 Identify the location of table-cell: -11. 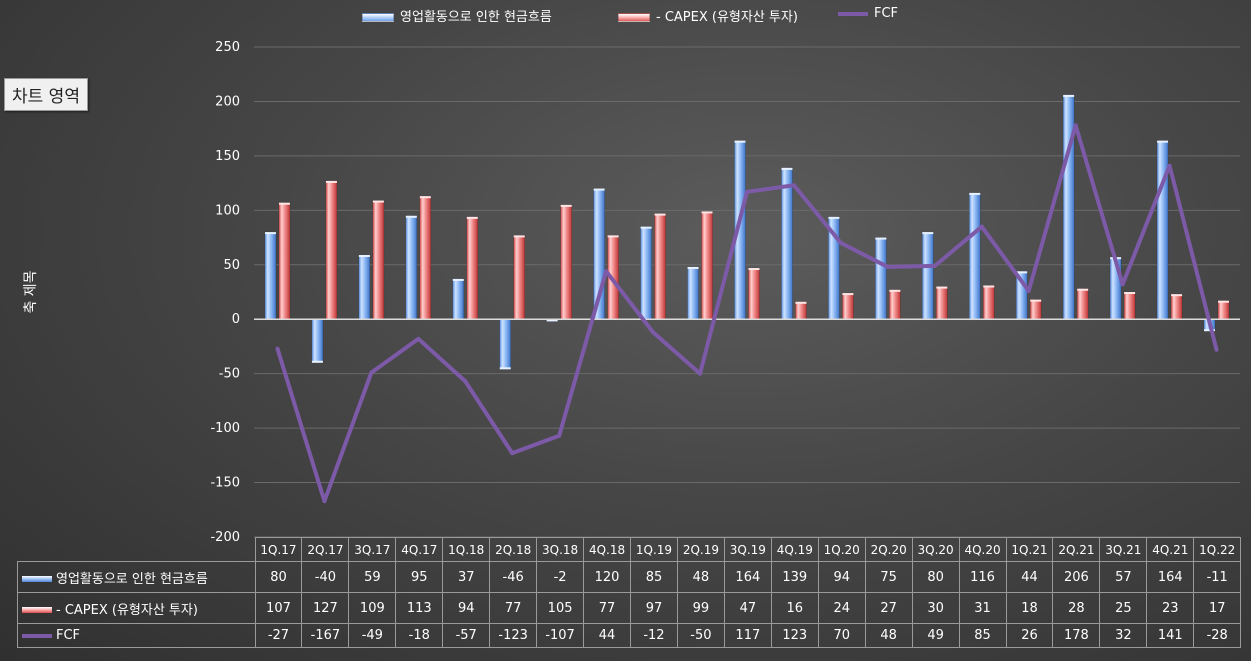
(1217, 577).